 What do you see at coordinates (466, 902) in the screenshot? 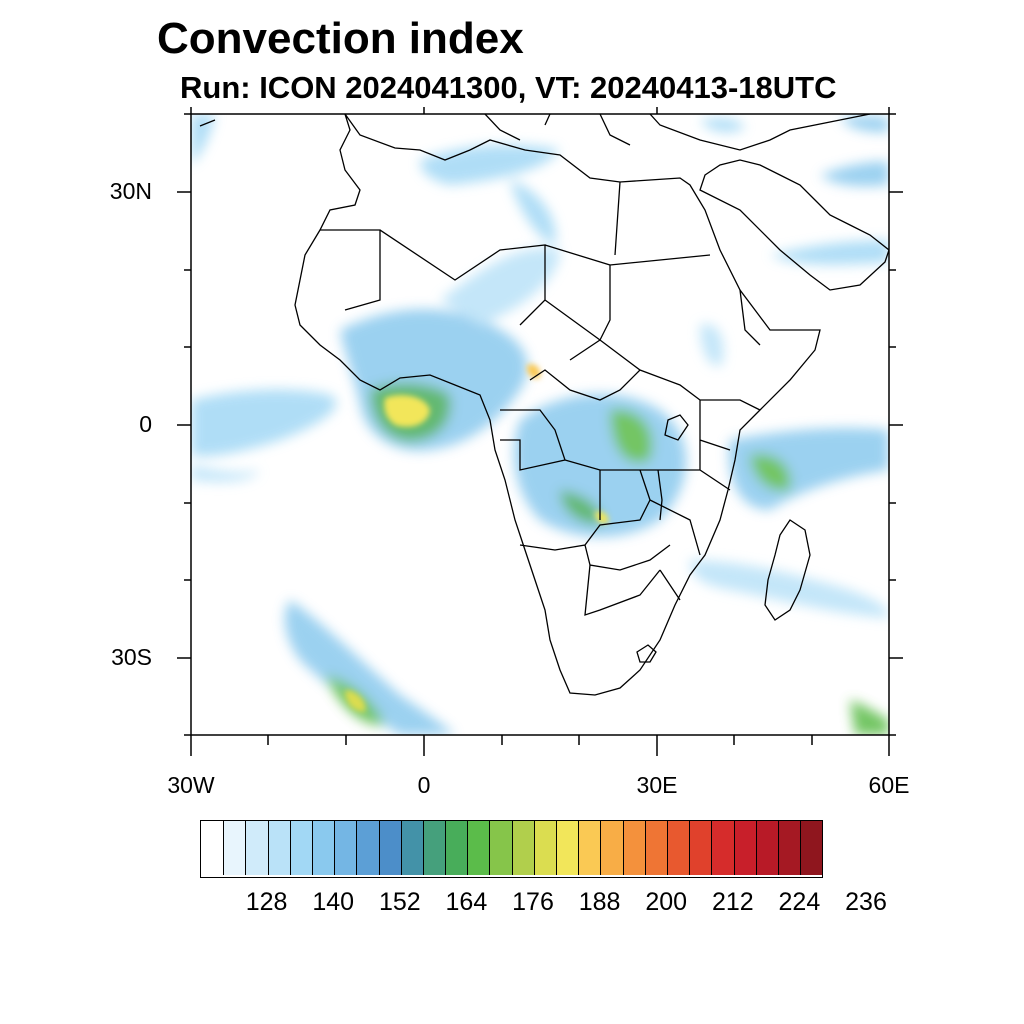
I see `colorbar-label: 164` at bounding box center [466, 902].